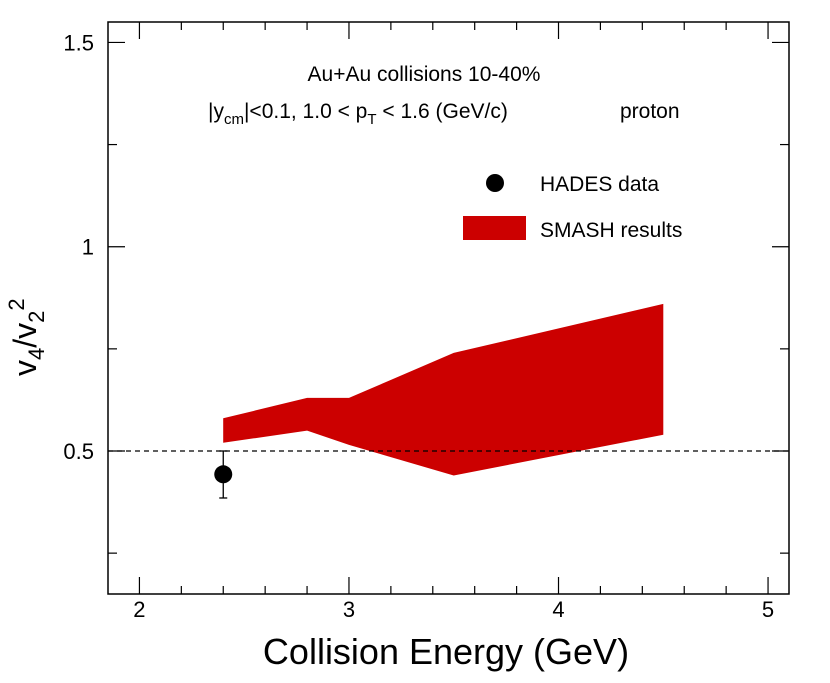 This screenshot has height=683, width=830. What do you see at coordinates (78, 451) in the screenshot?
I see `y-tick-label: 0.5` at bounding box center [78, 451].